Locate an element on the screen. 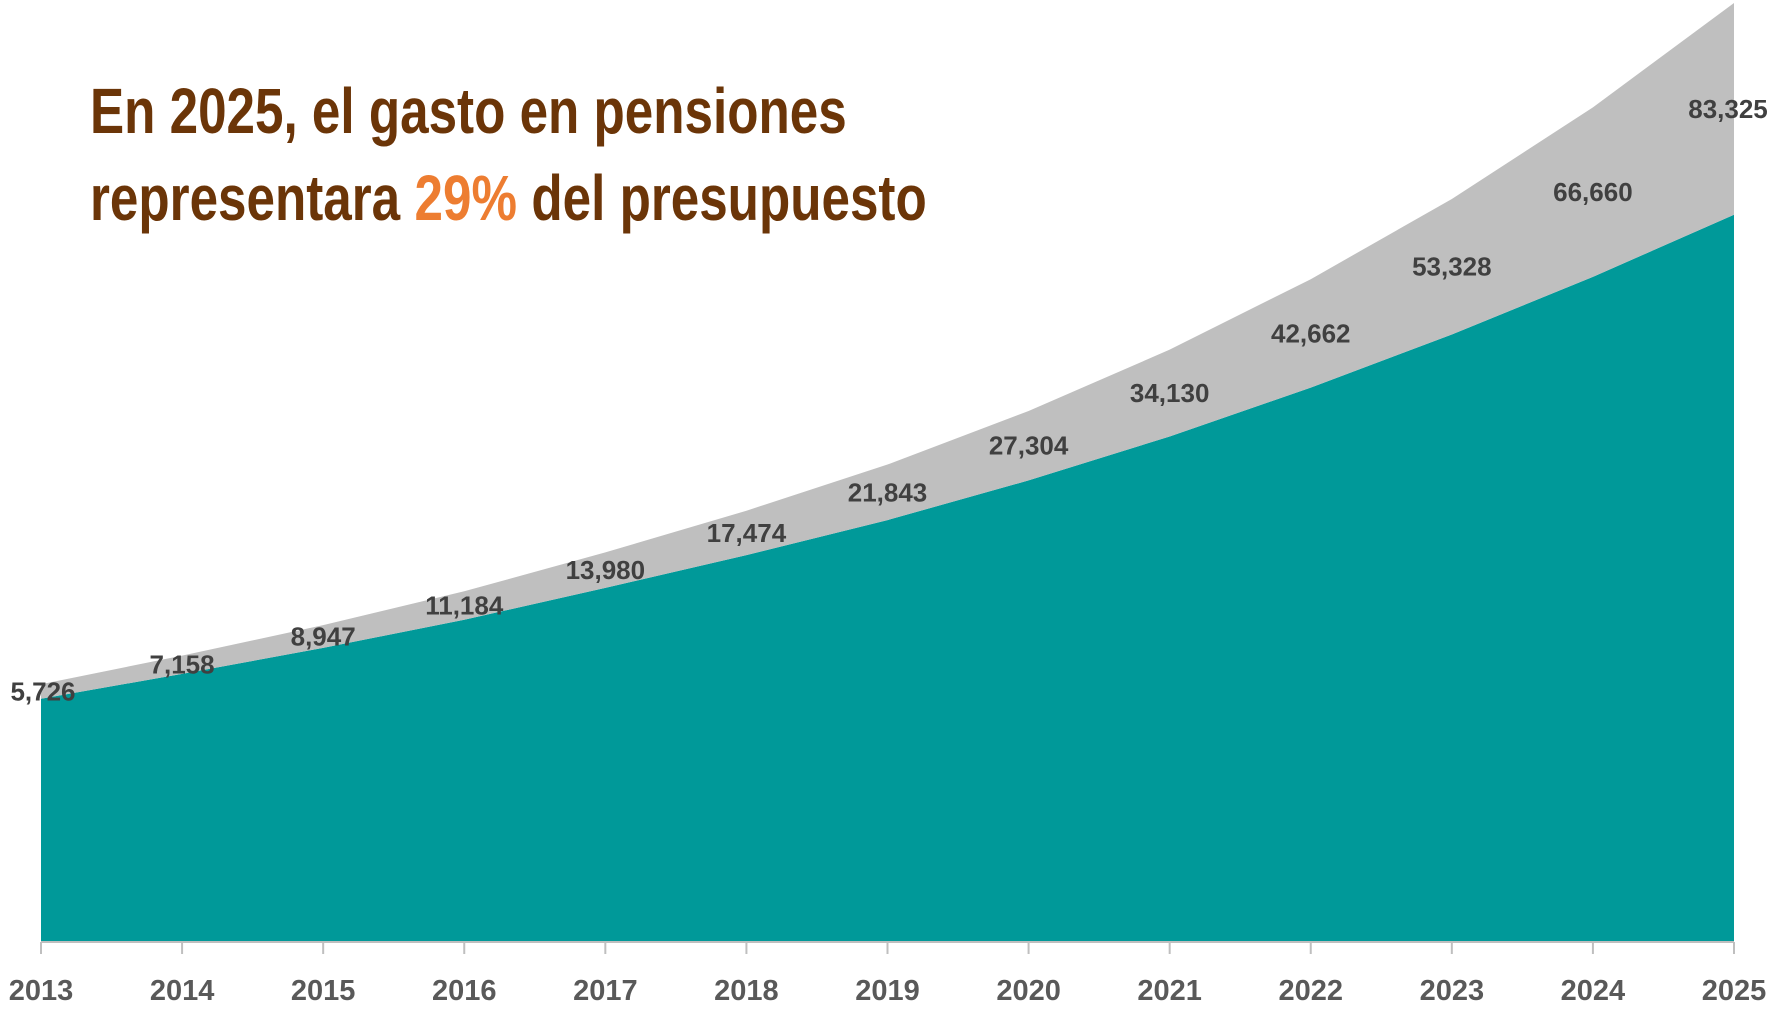  value-label: 17,474 is located at coordinates (747, 533).